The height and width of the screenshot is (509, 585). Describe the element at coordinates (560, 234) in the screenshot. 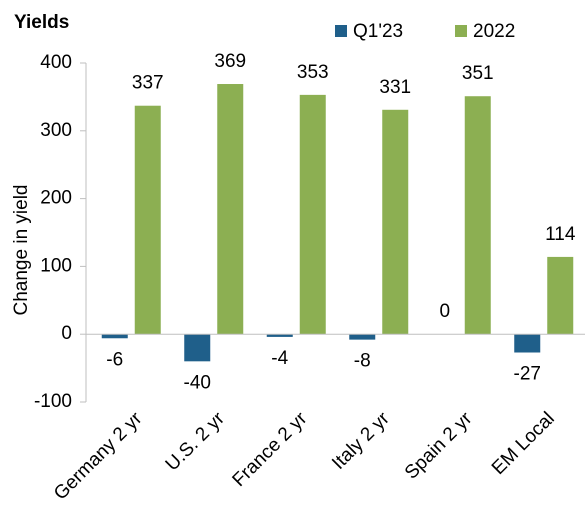

I see `data-label: 114` at that location.